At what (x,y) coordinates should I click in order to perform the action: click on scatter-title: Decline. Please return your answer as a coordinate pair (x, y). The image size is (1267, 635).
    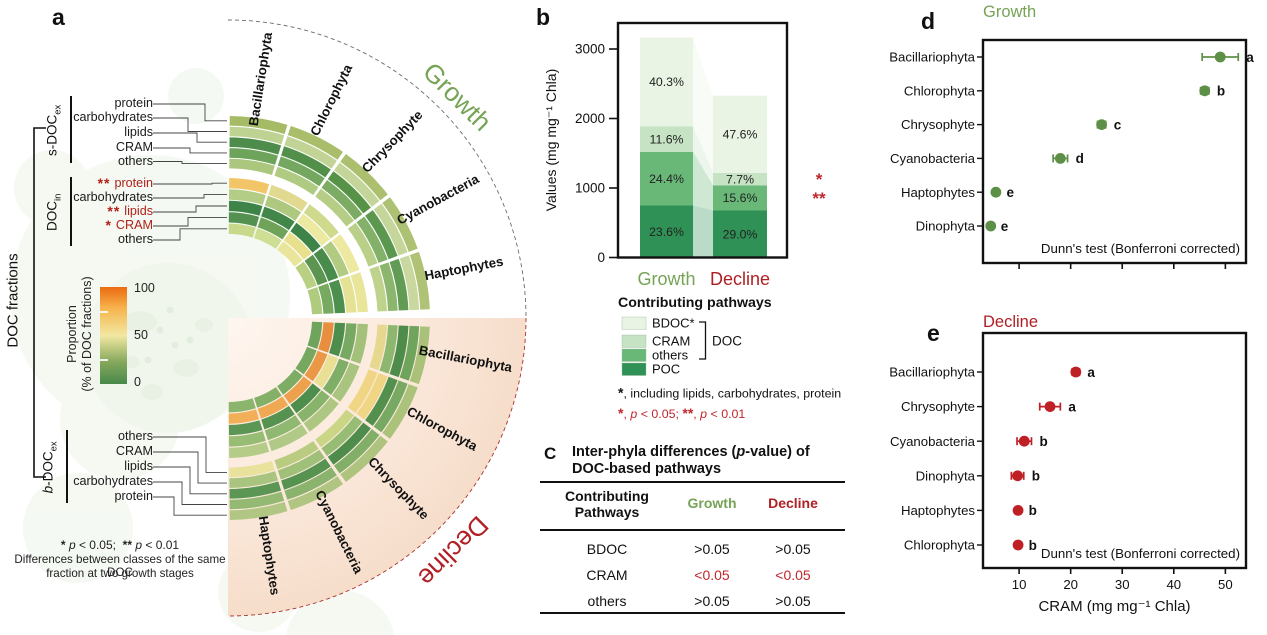
    Looking at the image, I should click on (1010, 322).